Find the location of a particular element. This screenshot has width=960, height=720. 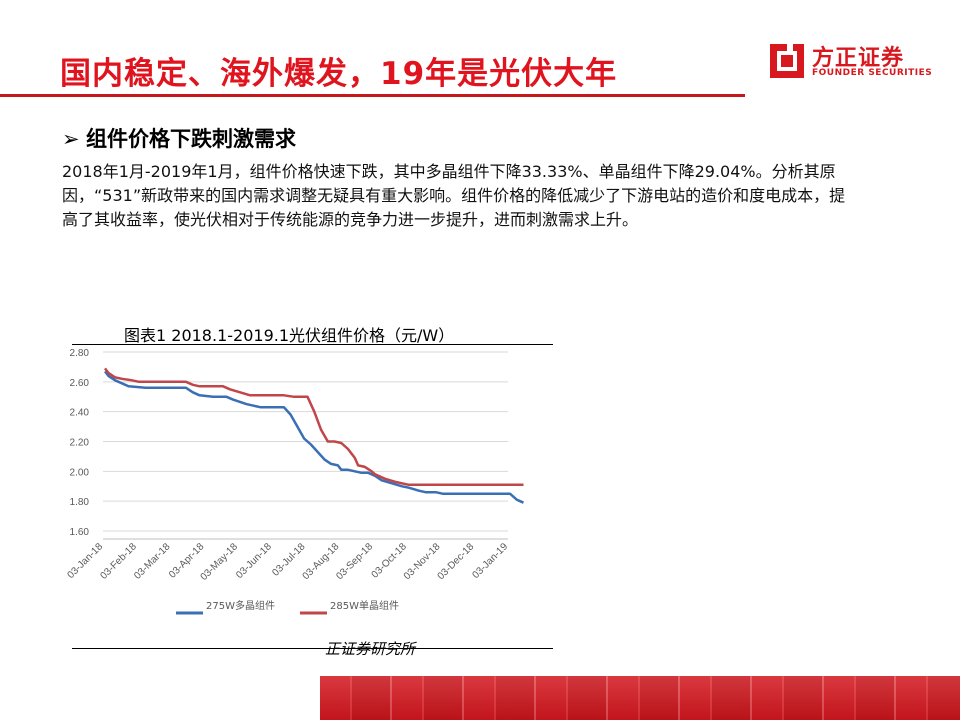

title-divider is located at coordinates (372, 95).